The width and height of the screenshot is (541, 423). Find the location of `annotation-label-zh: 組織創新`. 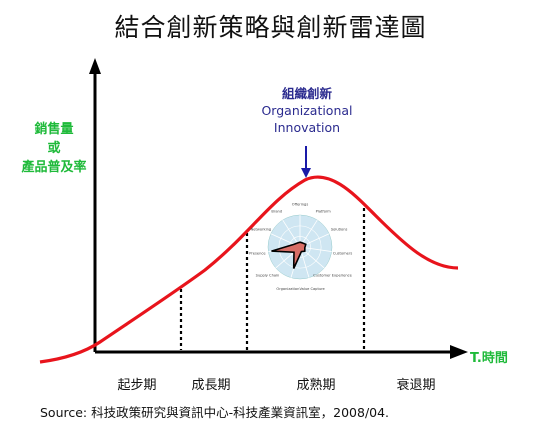

annotation-label-zh: 組織創新 is located at coordinates (306, 93).